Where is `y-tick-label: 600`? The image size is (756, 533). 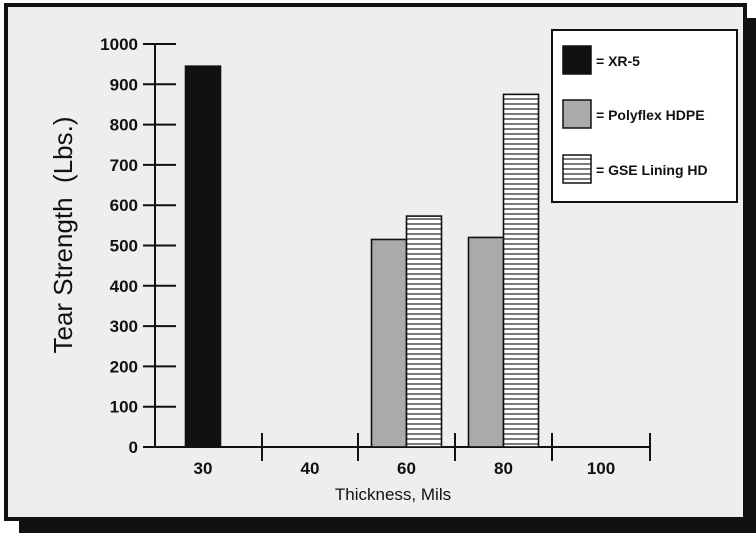 y-tick-label: 600 is located at coordinates (124, 205).